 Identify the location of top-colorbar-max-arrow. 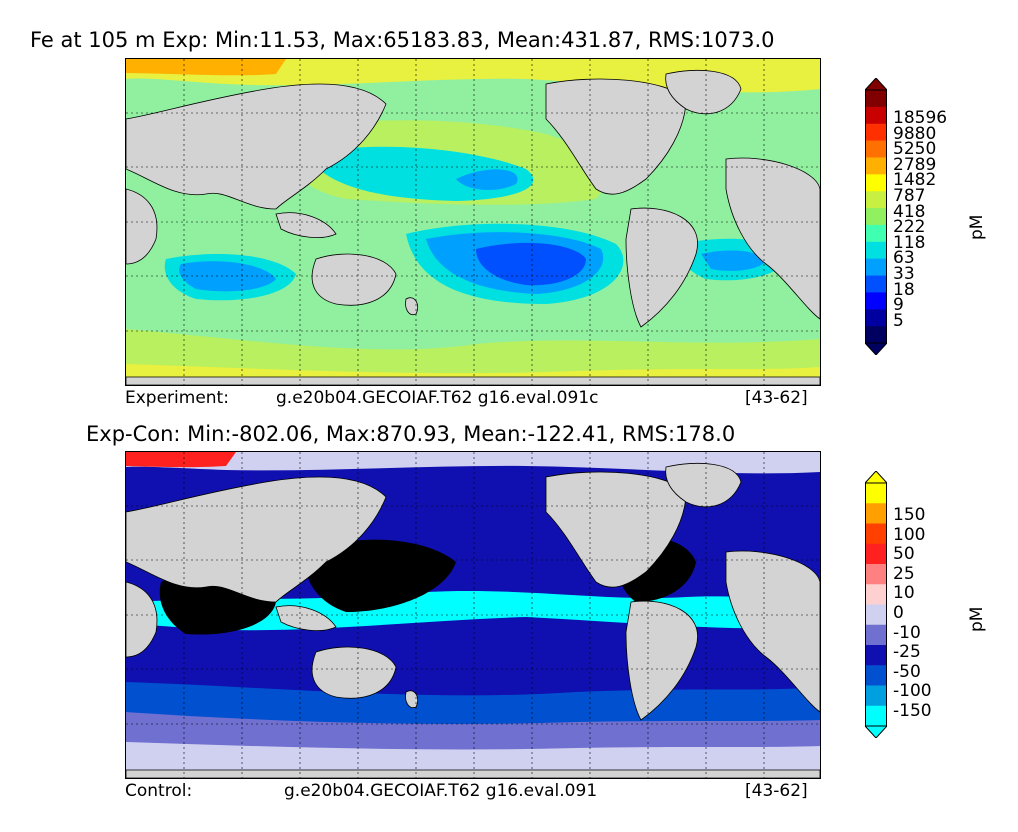
(876, 84).